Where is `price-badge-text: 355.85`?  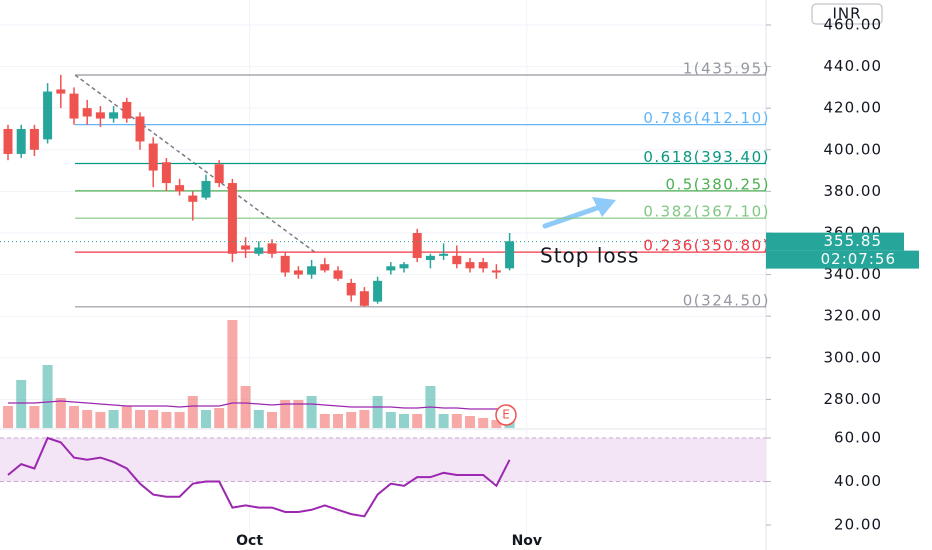
price-badge-text: 355.85 is located at coordinates (853, 241).